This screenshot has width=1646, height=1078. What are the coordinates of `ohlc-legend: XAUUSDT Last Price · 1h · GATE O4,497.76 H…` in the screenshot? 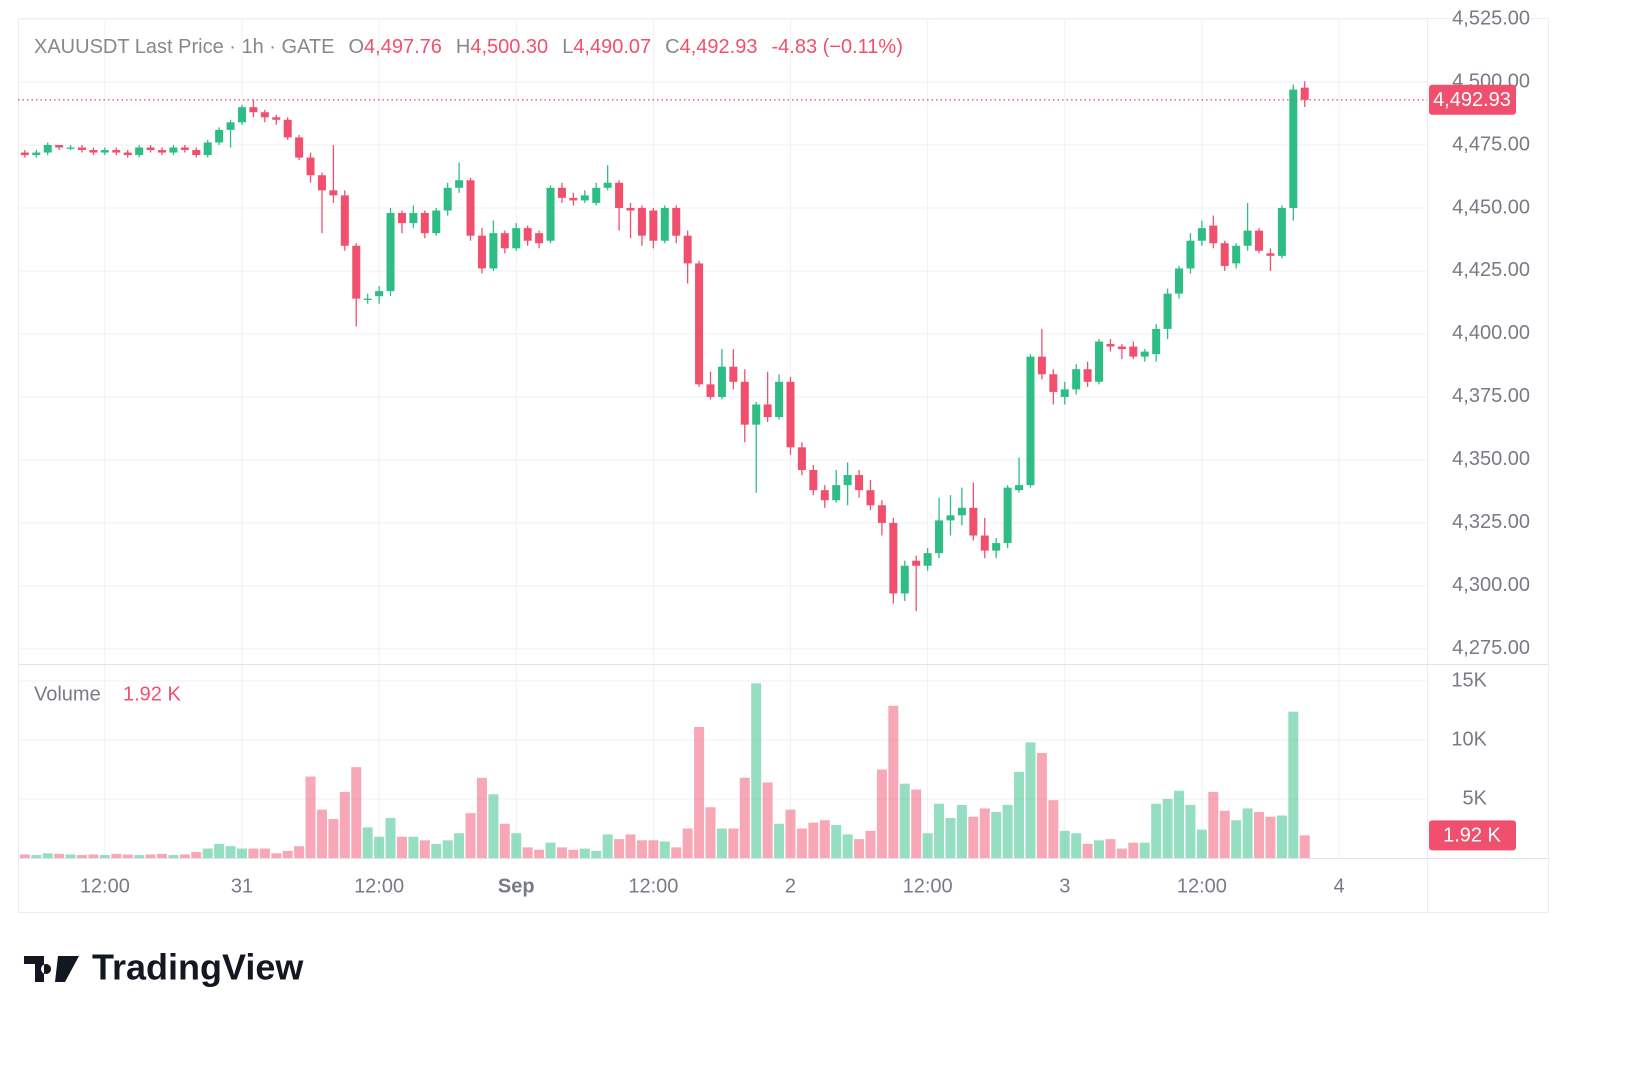 It's located at (468, 47).